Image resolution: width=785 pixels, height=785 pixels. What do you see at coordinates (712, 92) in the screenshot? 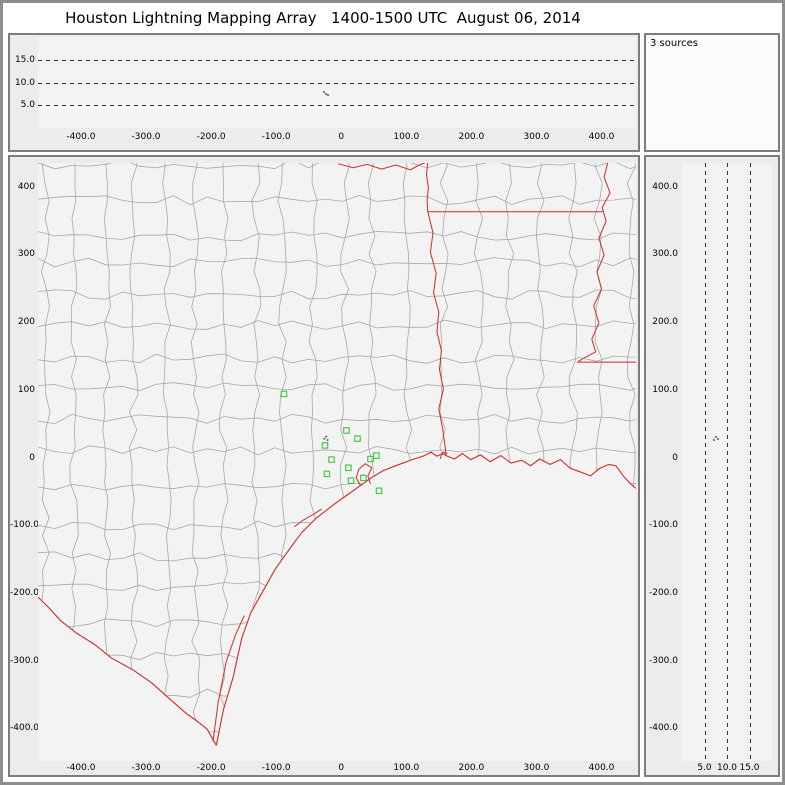
I see `sources-count-panel: 3 sources` at bounding box center [712, 92].